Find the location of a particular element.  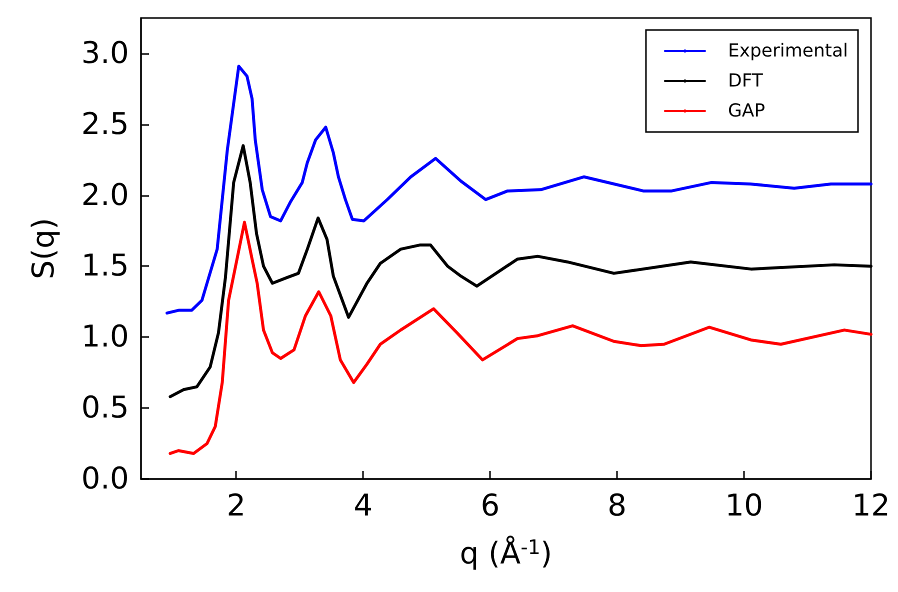

x-tick-label: 6 is located at coordinates (490, 506).